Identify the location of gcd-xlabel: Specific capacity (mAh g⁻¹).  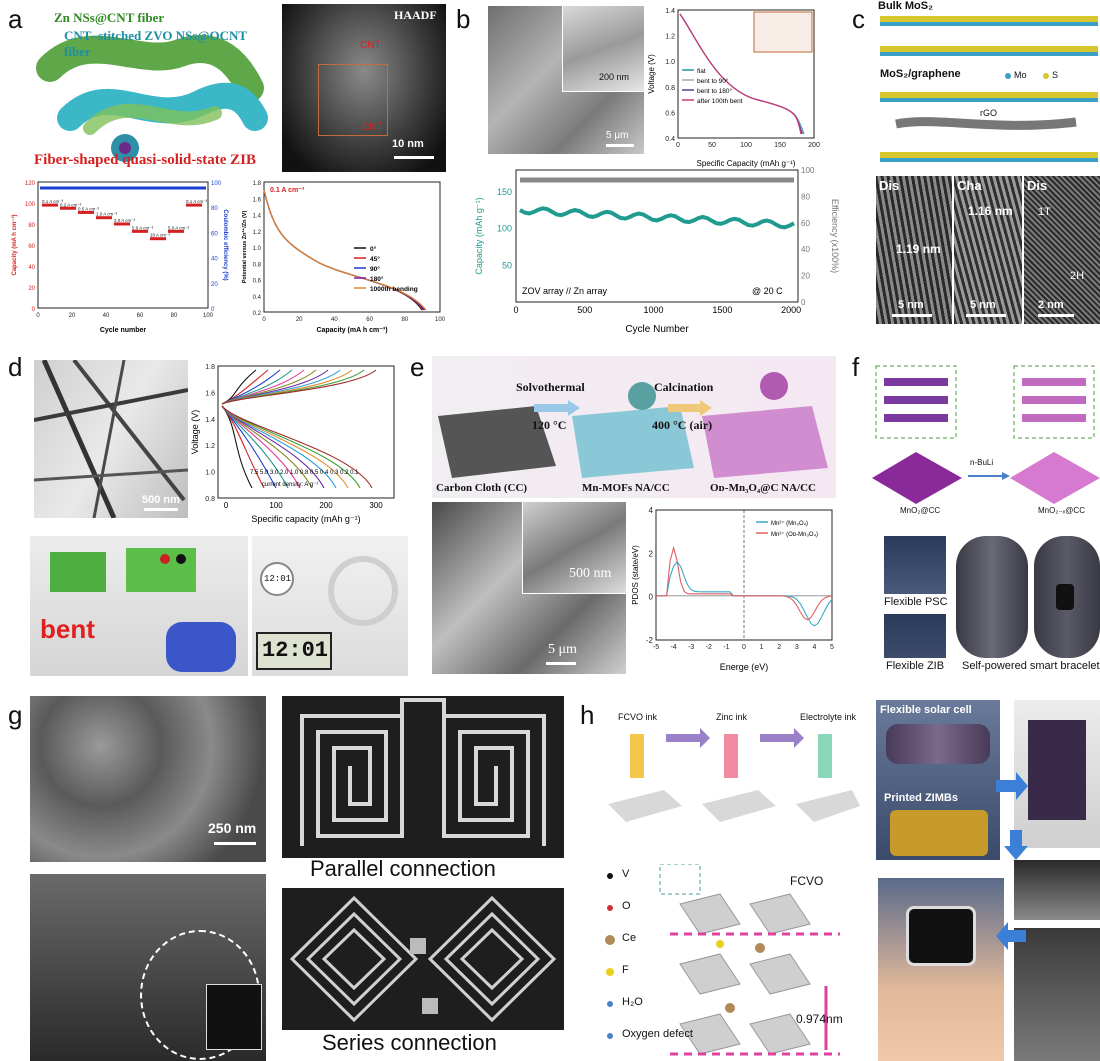
(305, 519).